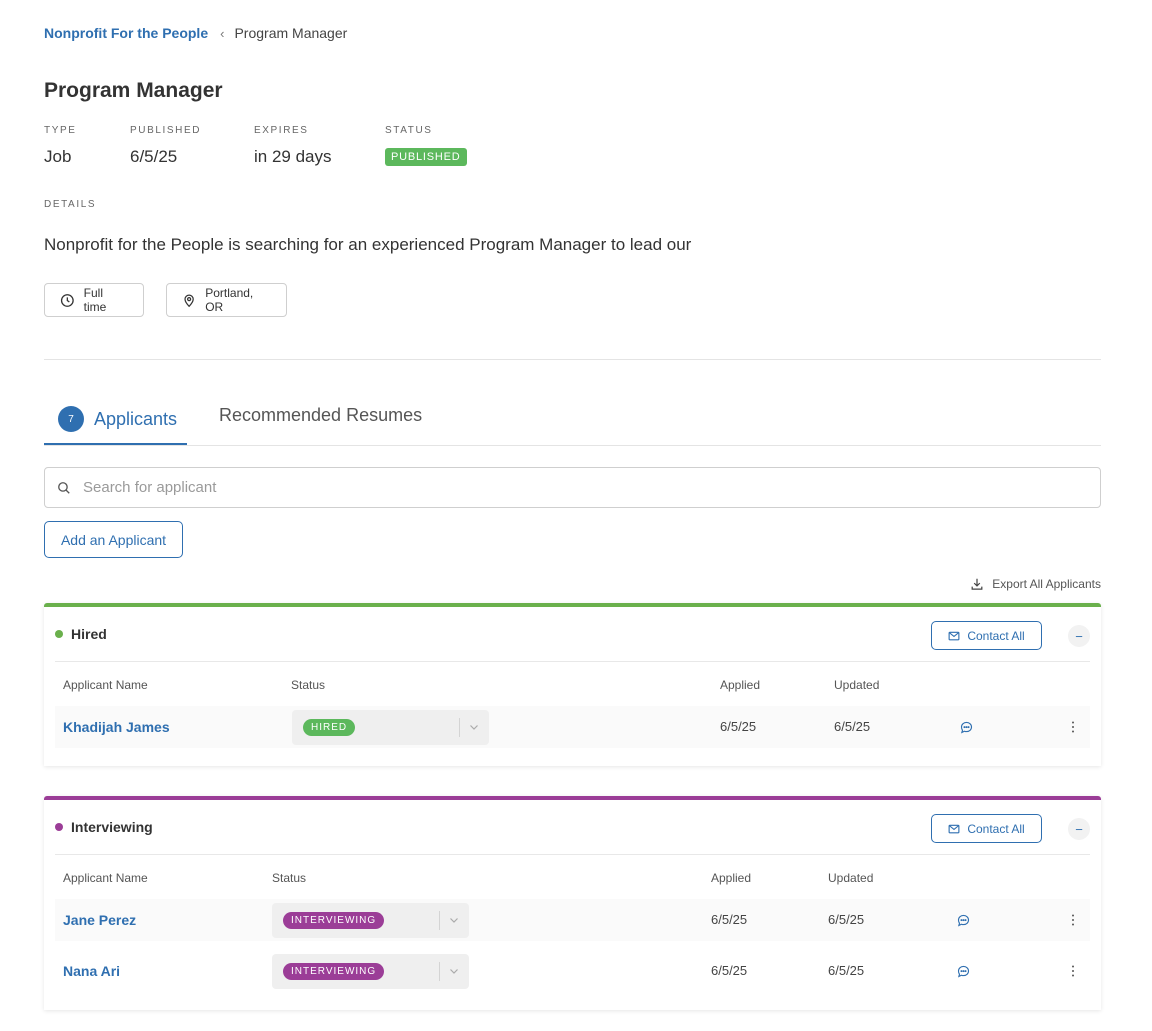 The image size is (1152, 1031). What do you see at coordinates (71, 419) in the screenshot?
I see `applicants-count-badge: 7` at bounding box center [71, 419].